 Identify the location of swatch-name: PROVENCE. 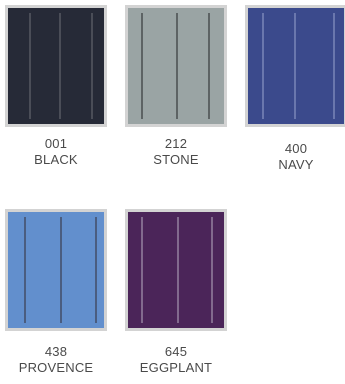
(56, 367).